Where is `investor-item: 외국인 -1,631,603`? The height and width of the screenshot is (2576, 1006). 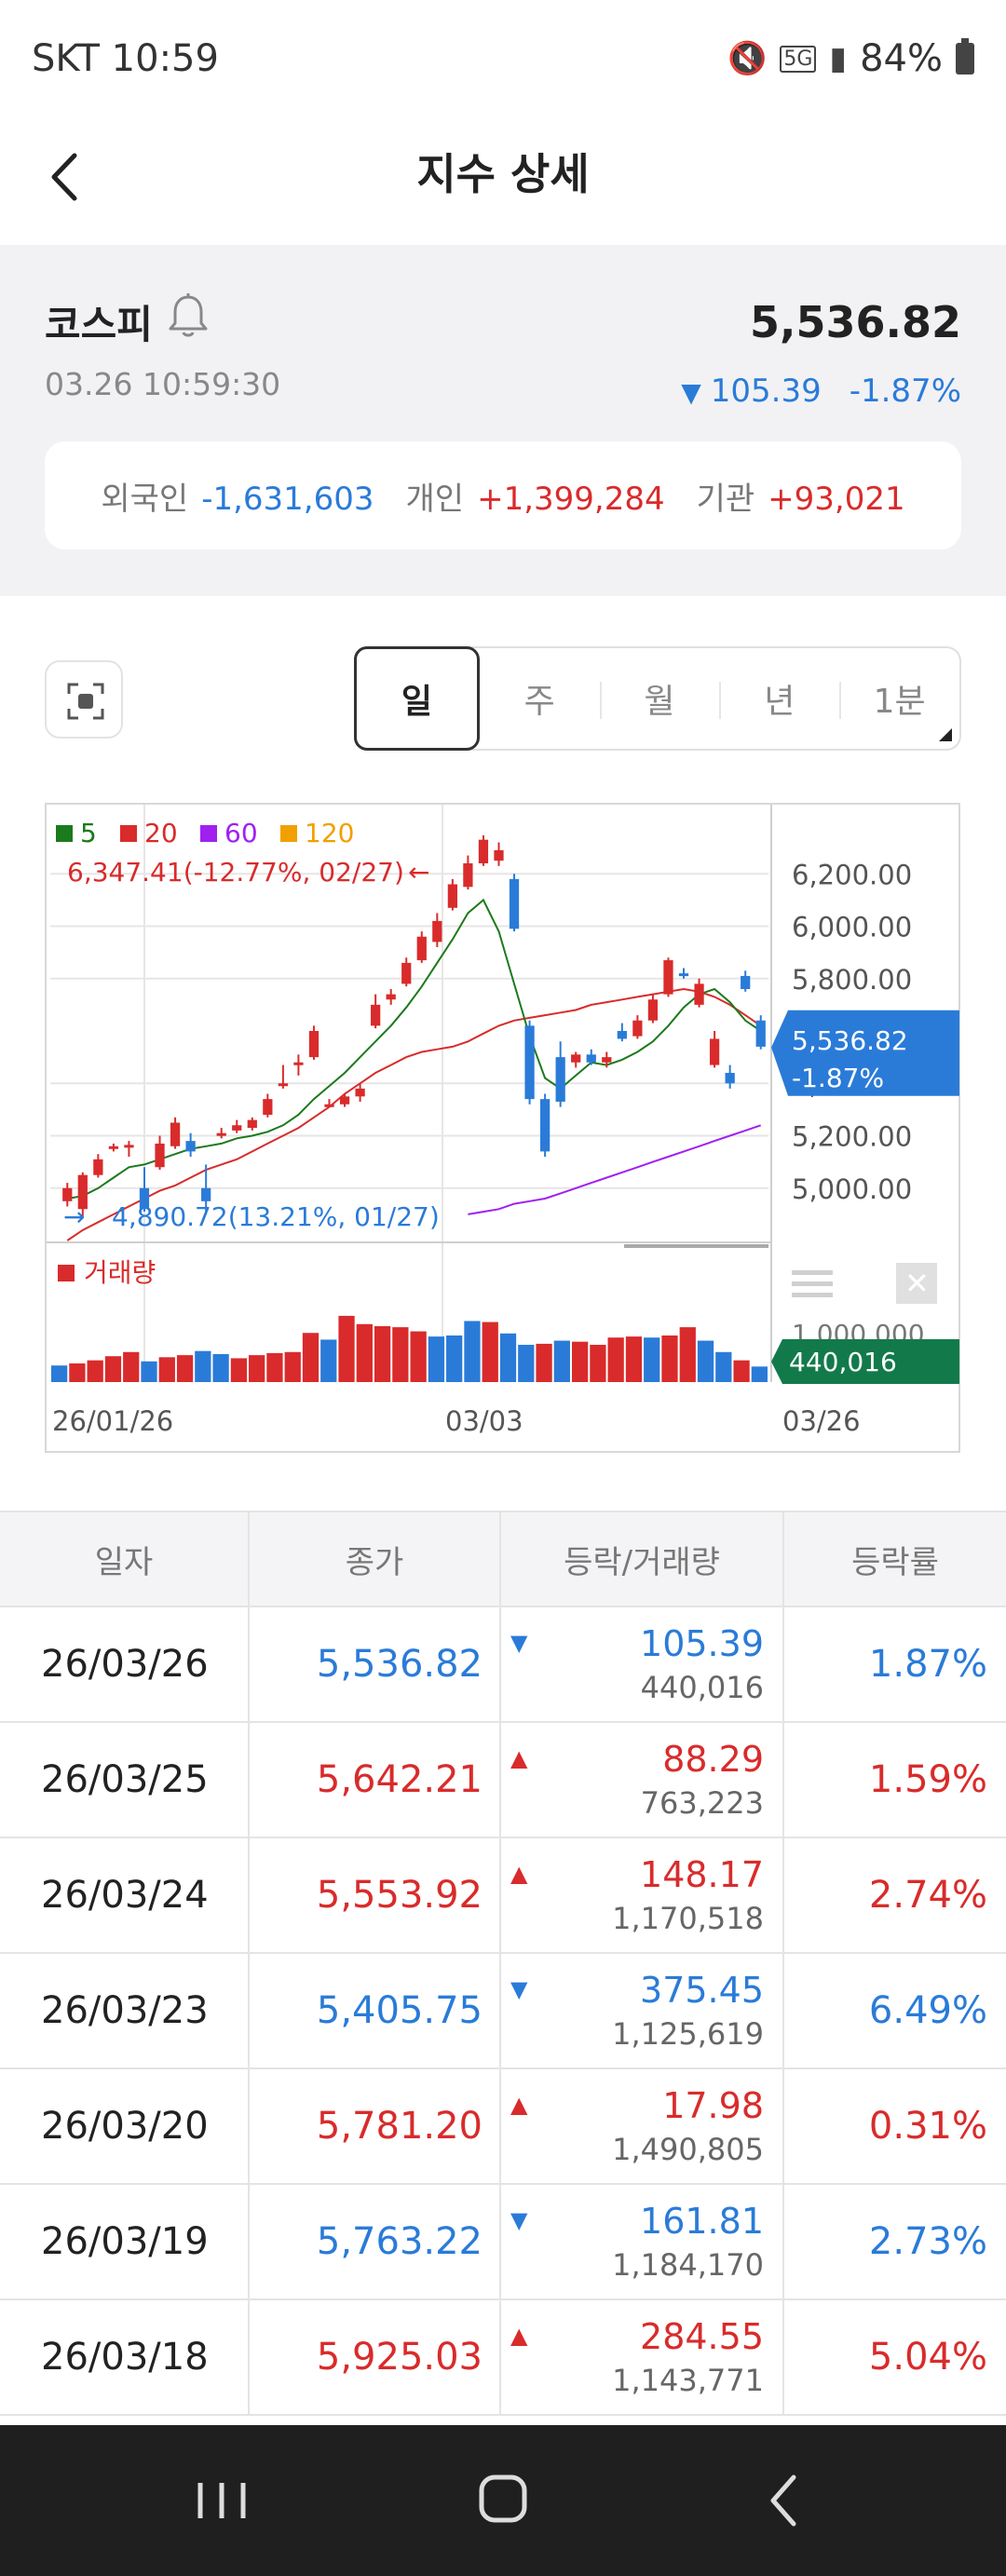 investor-item: 외국인 -1,631,603 is located at coordinates (237, 496).